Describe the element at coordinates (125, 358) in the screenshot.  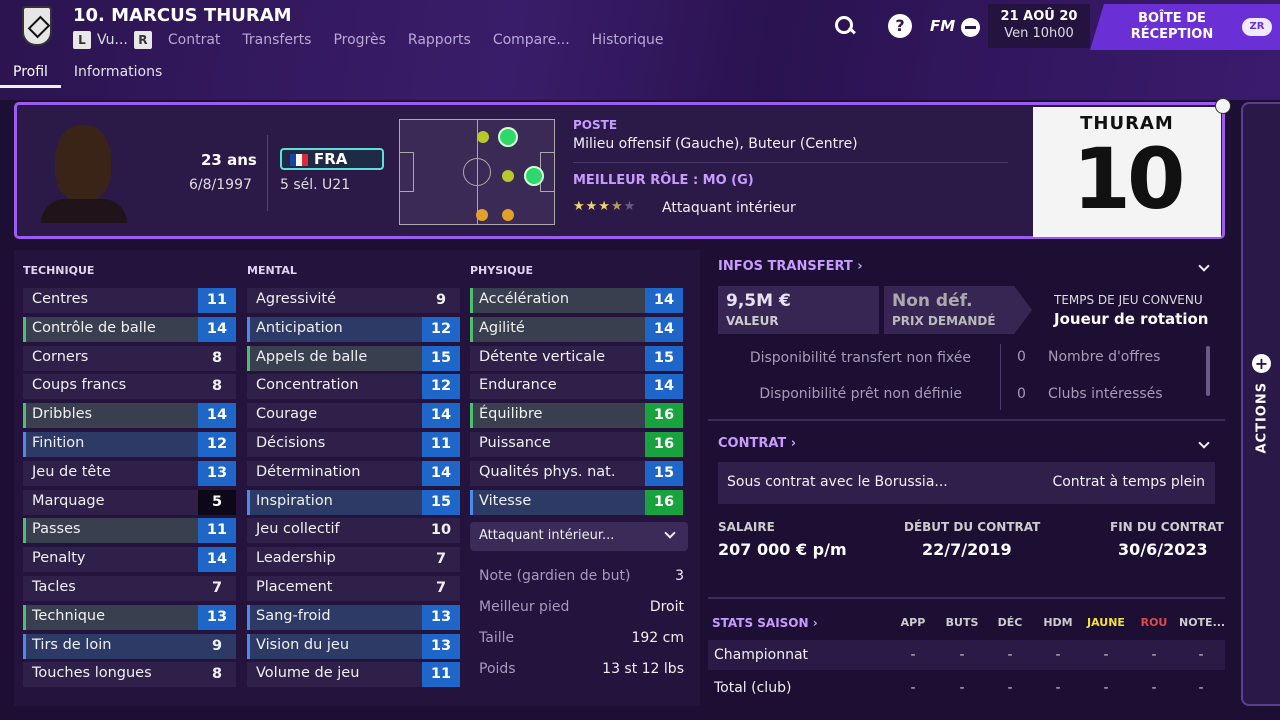
I see `attribute-row: Corners 8` at that location.